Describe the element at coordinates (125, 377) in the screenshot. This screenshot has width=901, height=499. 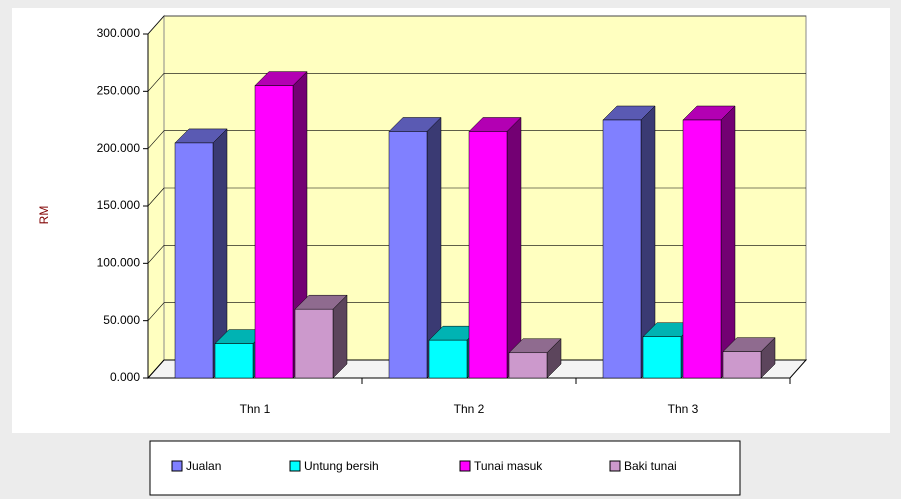
I see `y-tick-label: 0.000` at that location.